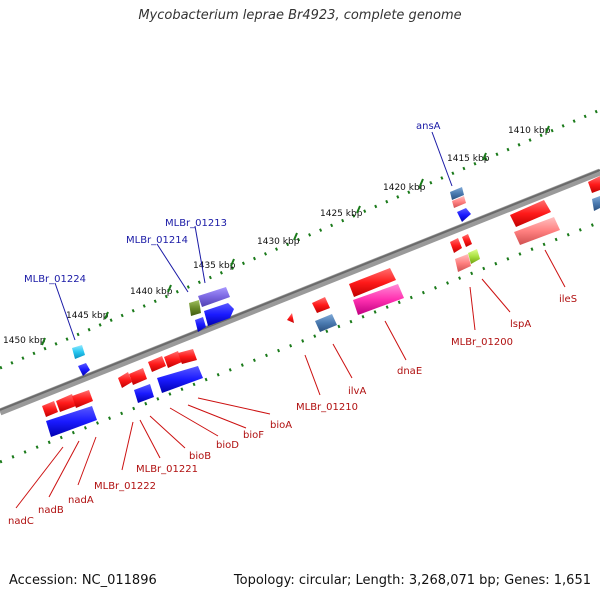 The image size is (600, 600). Describe the element at coordinates (214, 266) in the screenshot. I see `kbp-label-1435: 1435 kbp` at that location.